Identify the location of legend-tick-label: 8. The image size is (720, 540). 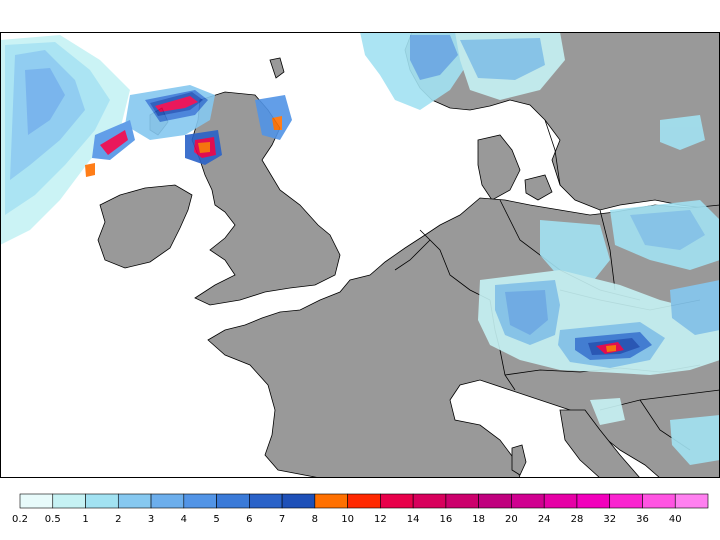
(315, 519).